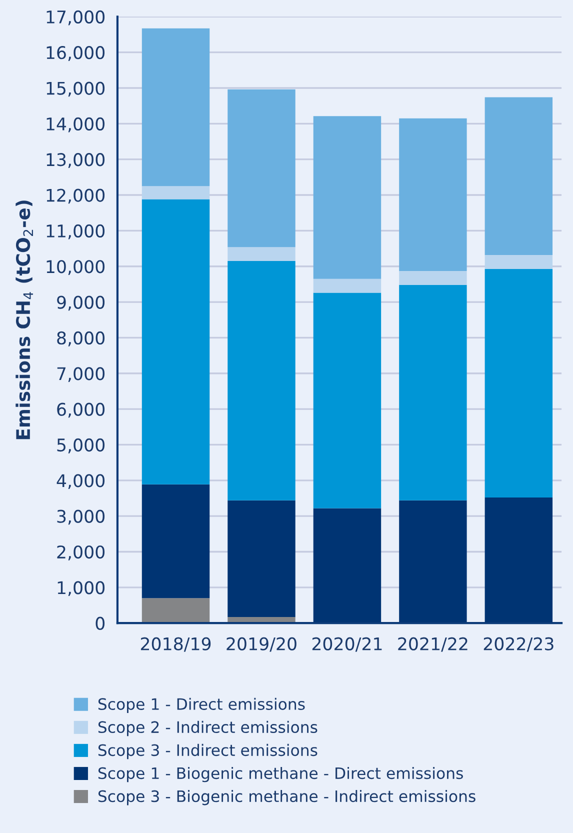 Image resolution: width=573 pixels, height=833 pixels. Describe the element at coordinates (433, 644) in the screenshot. I see `x-tick-label: 2021/22` at that location.